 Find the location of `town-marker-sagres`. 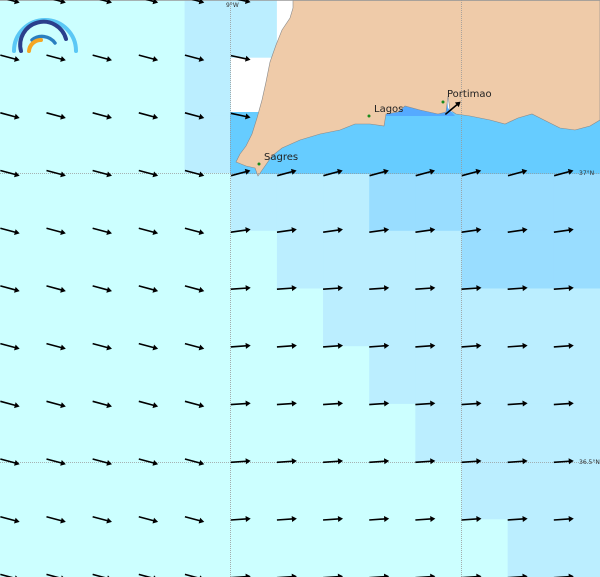

town-marker-sagres is located at coordinates (259, 164).